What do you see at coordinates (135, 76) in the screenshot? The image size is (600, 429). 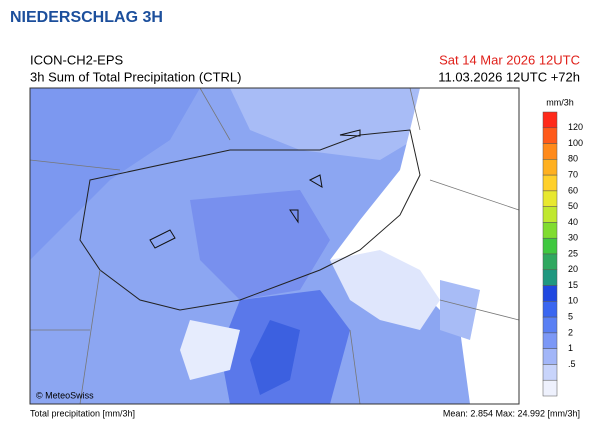 I see `product-name: 3h Sum of Total Precipitation (CTRL)` at bounding box center [135, 76].